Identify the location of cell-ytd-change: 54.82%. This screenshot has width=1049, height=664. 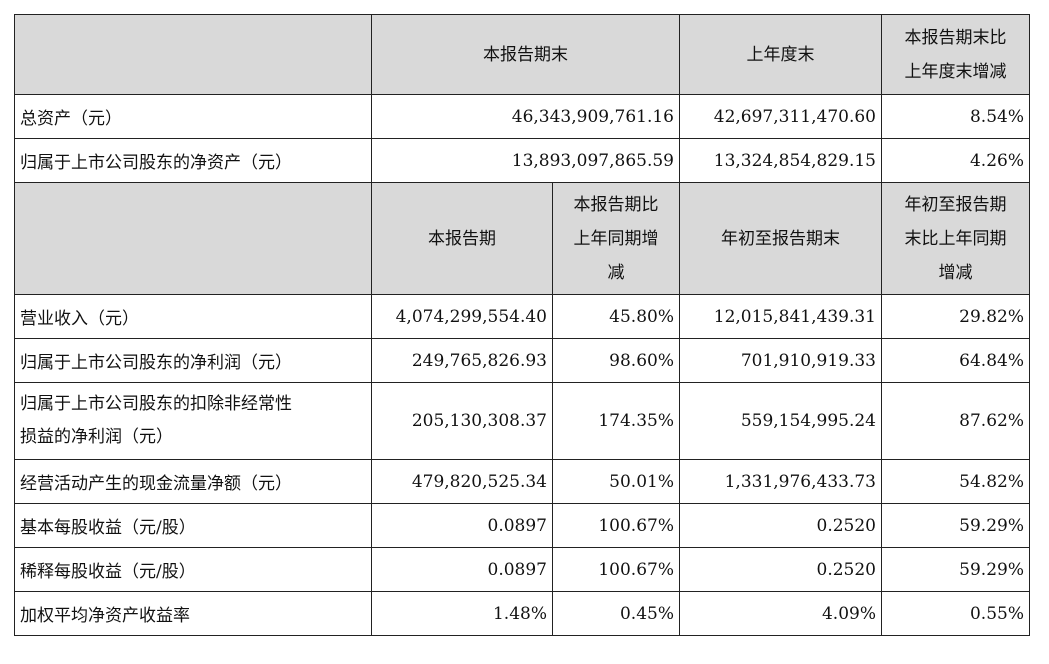
(955, 481).